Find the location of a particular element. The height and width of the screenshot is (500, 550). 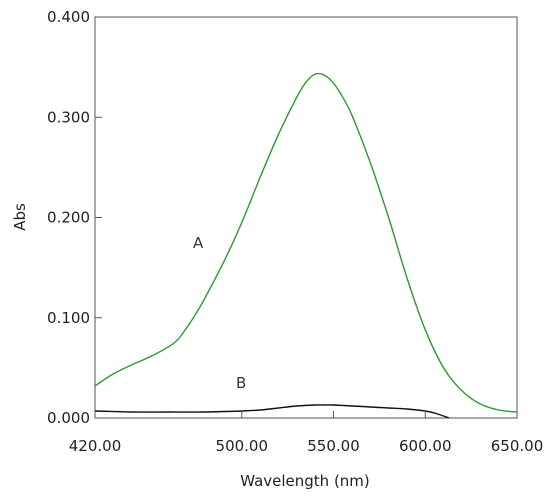

x-axis-title: Wavelength (nm) is located at coordinates (305, 481).